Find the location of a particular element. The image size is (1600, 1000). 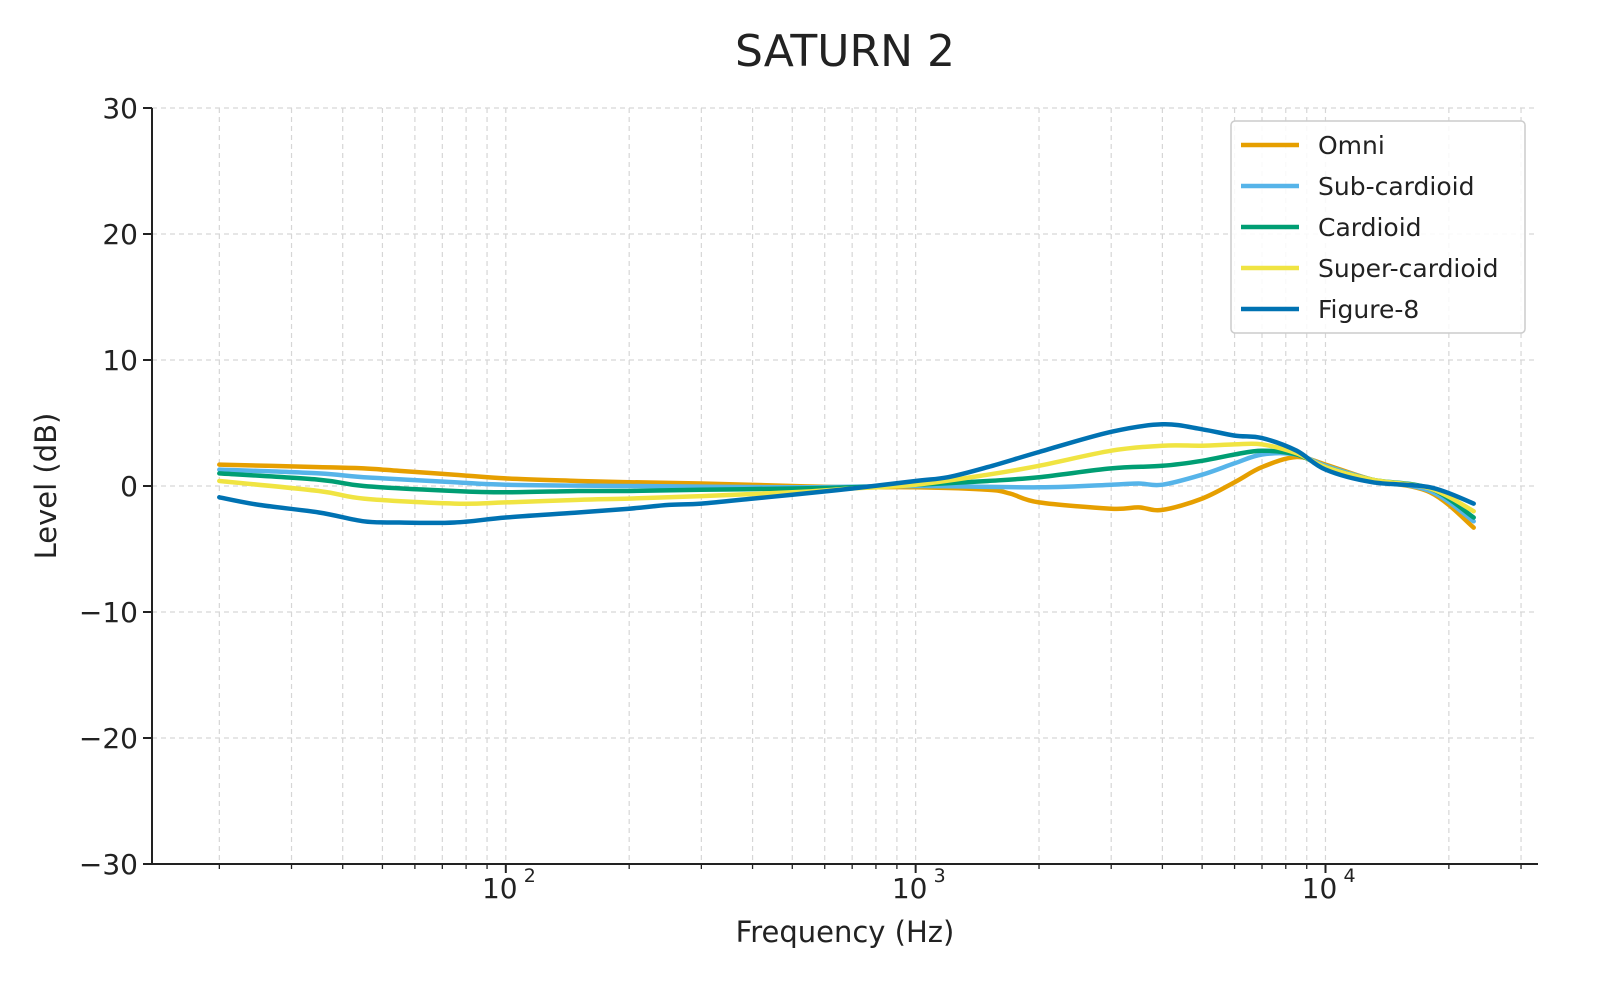

x-tick-exponent: 4 is located at coordinates (1349, 876).